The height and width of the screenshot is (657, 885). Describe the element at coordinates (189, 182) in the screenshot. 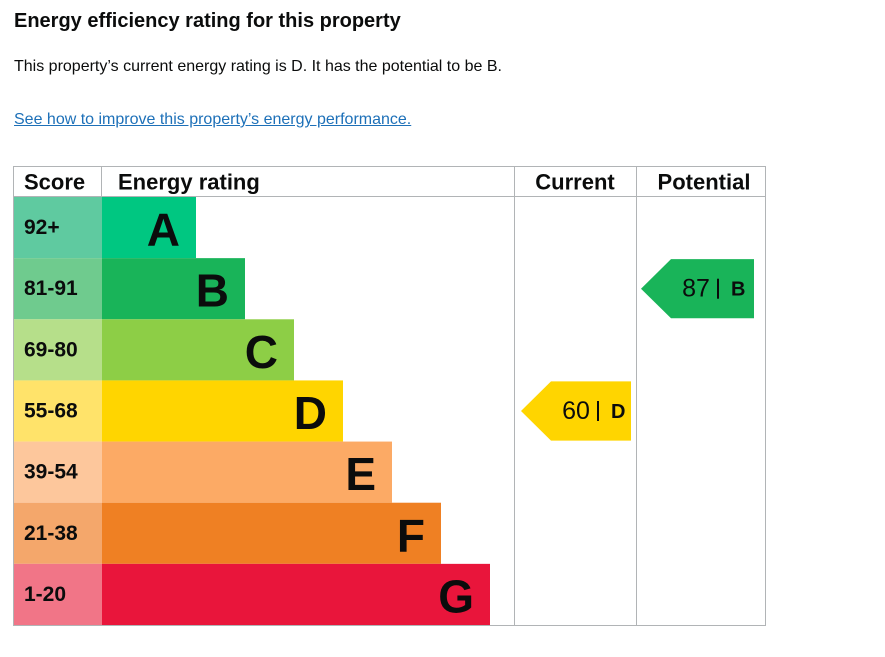

I see `column-header: Energy rating` at that location.